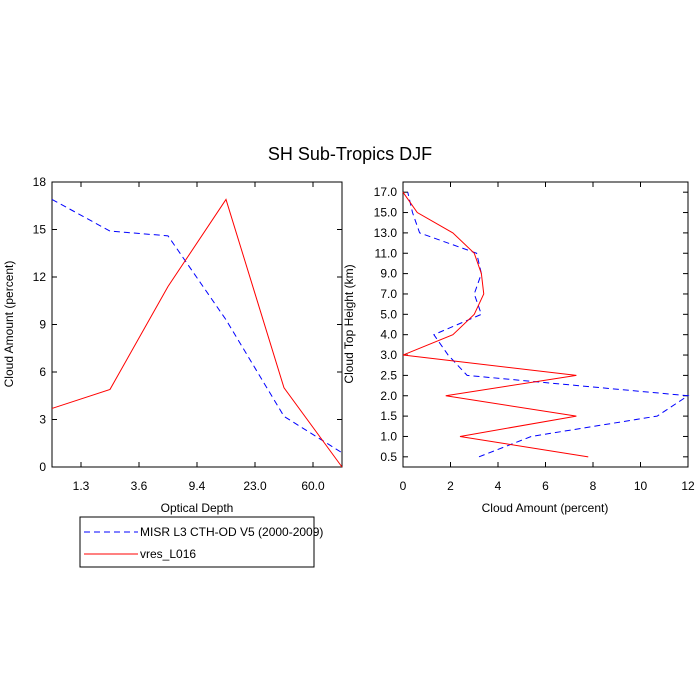 Image resolution: width=700 pixels, height=700 pixels. Describe the element at coordinates (498, 486) in the screenshot. I see `right-x-tick-label: 4` at that location.